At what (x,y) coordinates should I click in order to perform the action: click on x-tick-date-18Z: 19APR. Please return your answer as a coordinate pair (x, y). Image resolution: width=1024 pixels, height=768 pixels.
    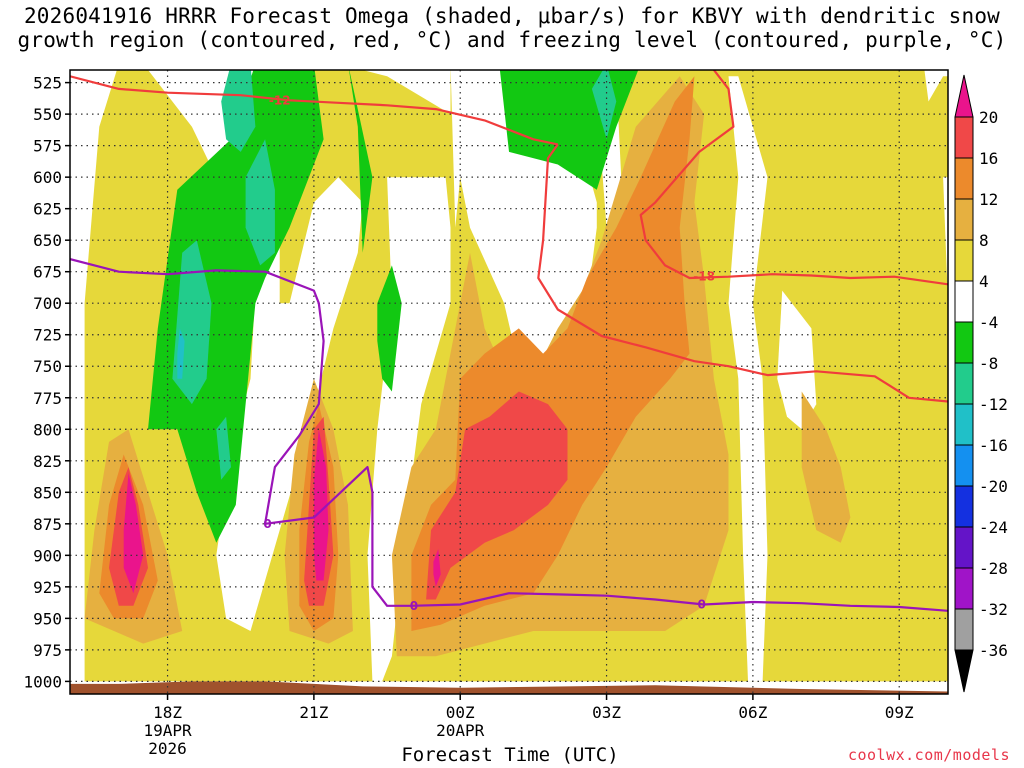
    Looking at the image, I should click on (167, 730).